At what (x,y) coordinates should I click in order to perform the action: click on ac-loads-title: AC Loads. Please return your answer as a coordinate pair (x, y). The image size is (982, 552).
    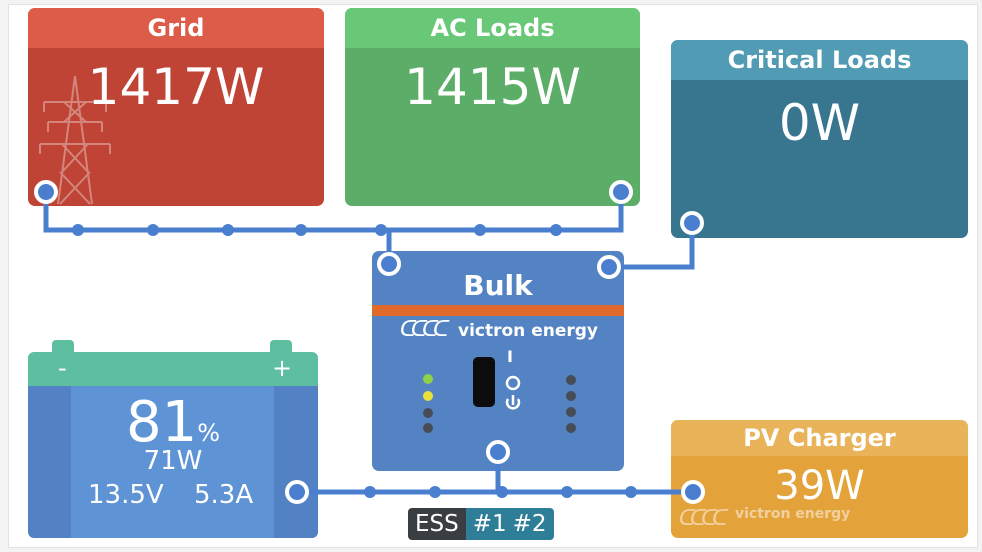
    Looking at the image, I should click on (492, 28).